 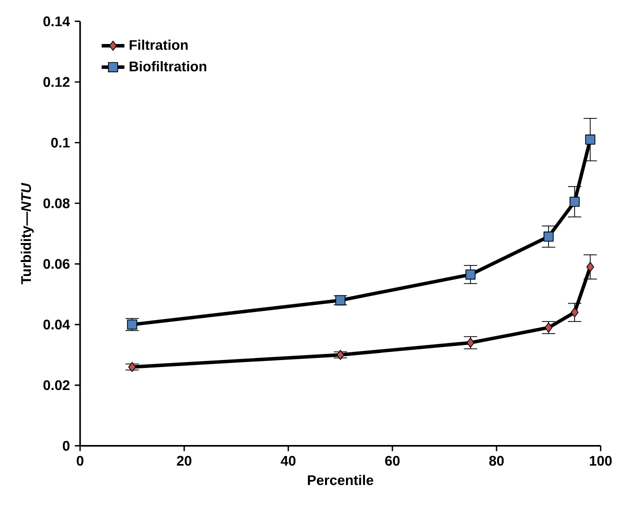 What do you see at coordinates (27, 233) in the screenshot?
I see `y-axis-title: Turbidity—NTU` at bounding box center [27, 233].